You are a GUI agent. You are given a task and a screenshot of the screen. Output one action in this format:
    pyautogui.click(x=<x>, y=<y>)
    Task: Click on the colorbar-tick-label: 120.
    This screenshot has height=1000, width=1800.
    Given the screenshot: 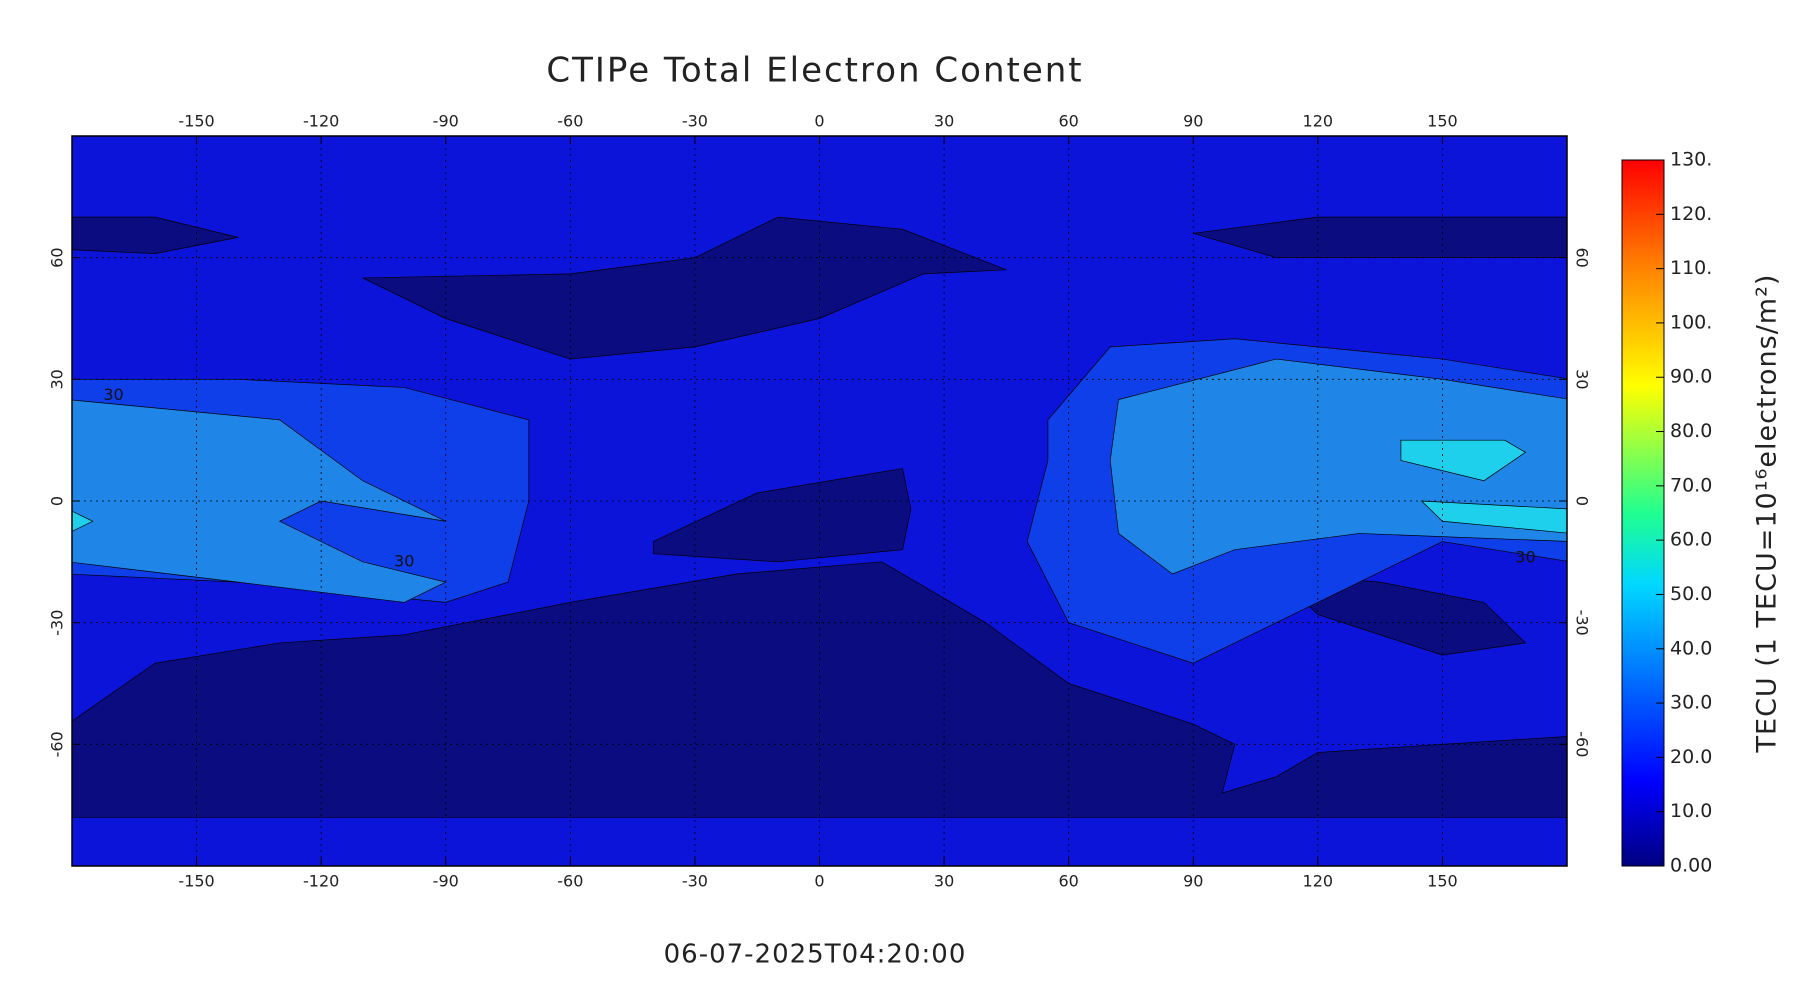 What is the action you would take?
    pyautogui.click(x=1691, y=214)
    